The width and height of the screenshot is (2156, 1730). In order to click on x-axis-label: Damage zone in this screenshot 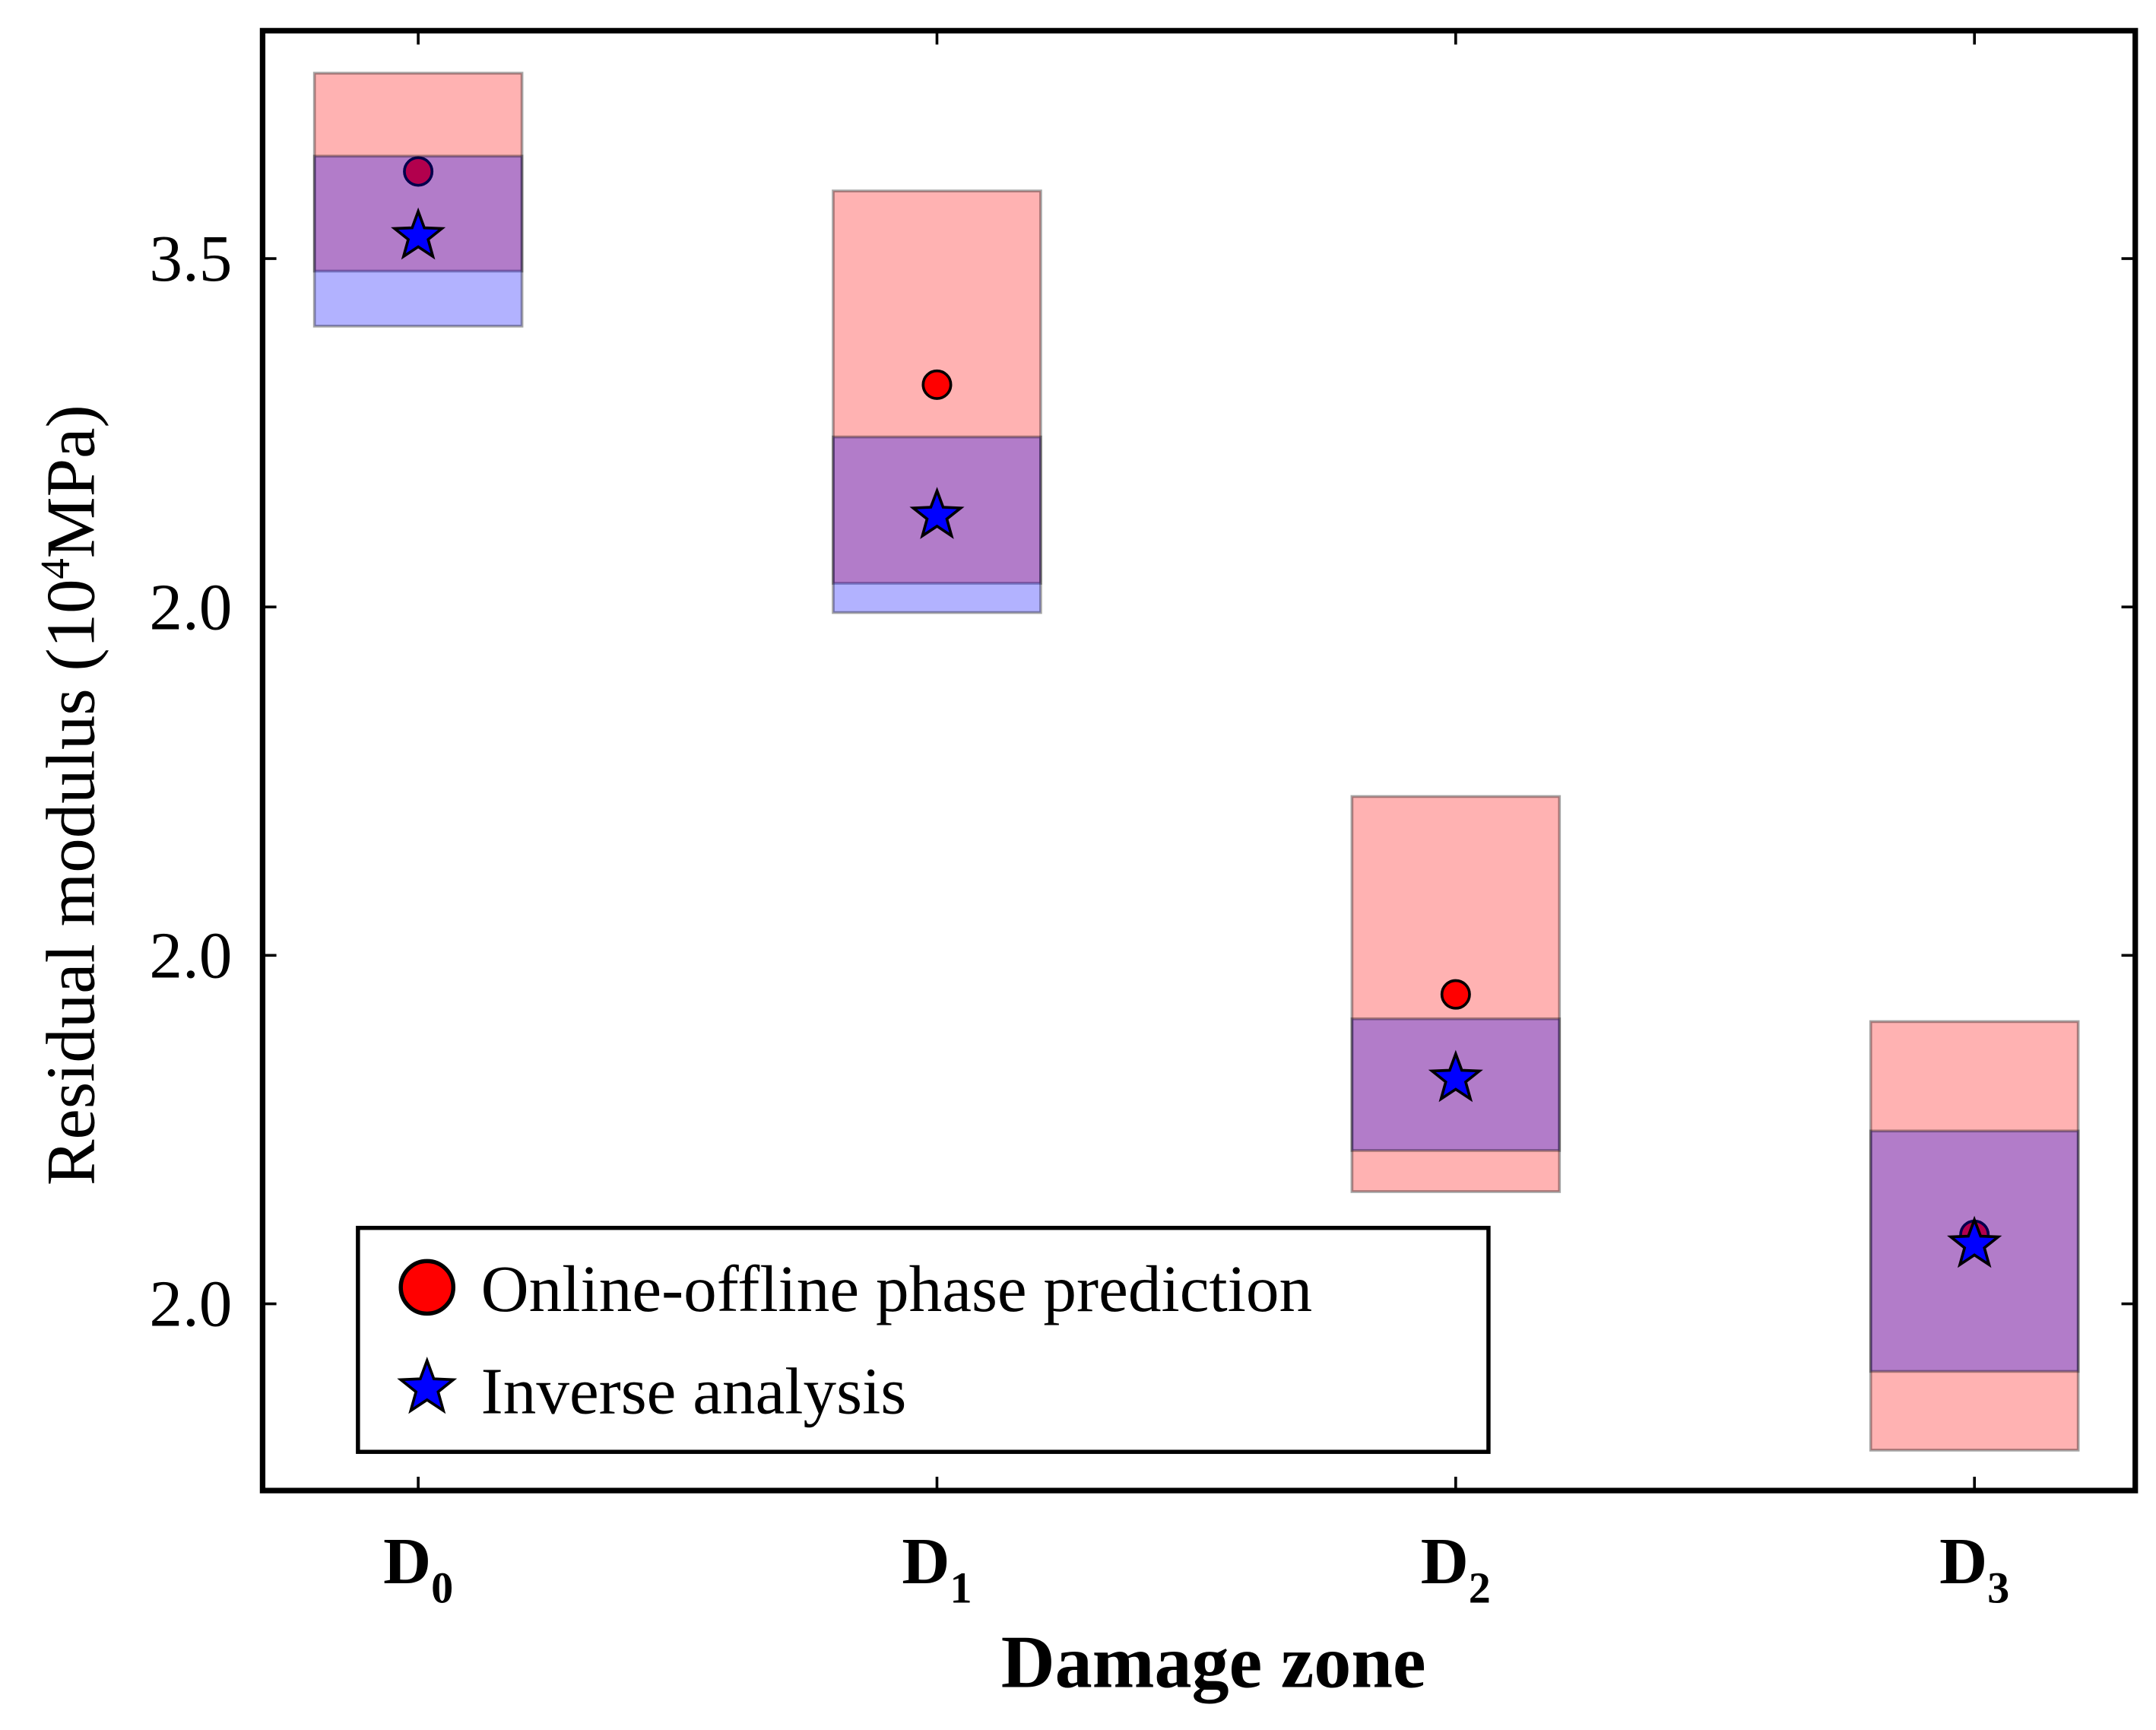, I will do `click(1213, 1662)`.